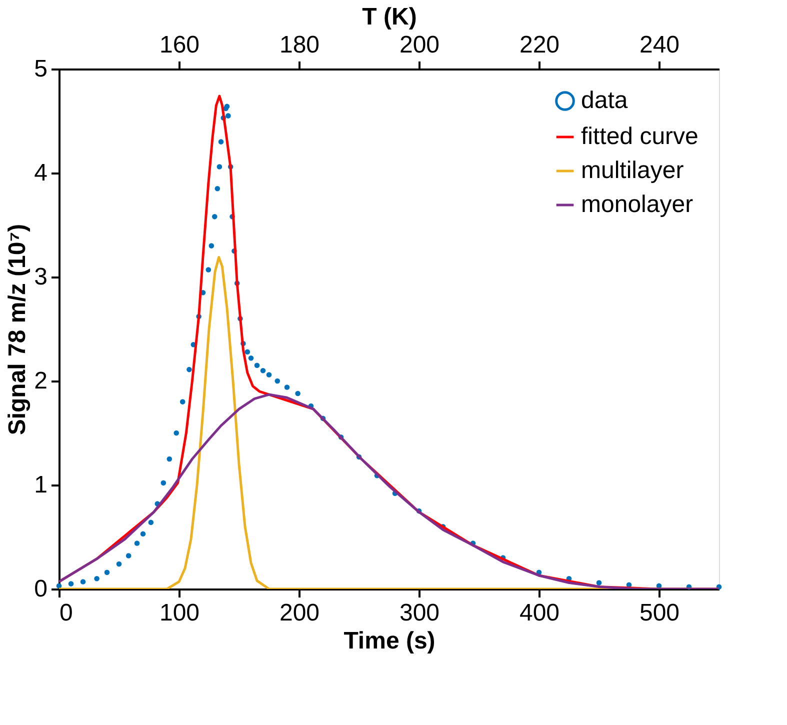  I want to click on x-tick-label: 500, so click(659, 613).